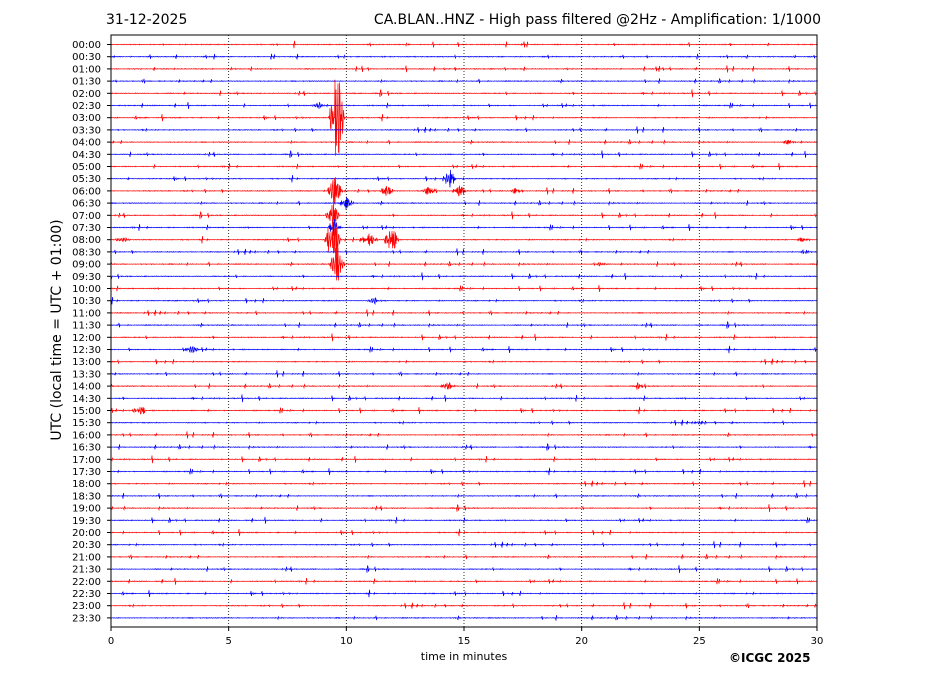  Describe the element at coordinates (86, 118) in the screenshot. I see `row-time-label: 03:00` at that location.